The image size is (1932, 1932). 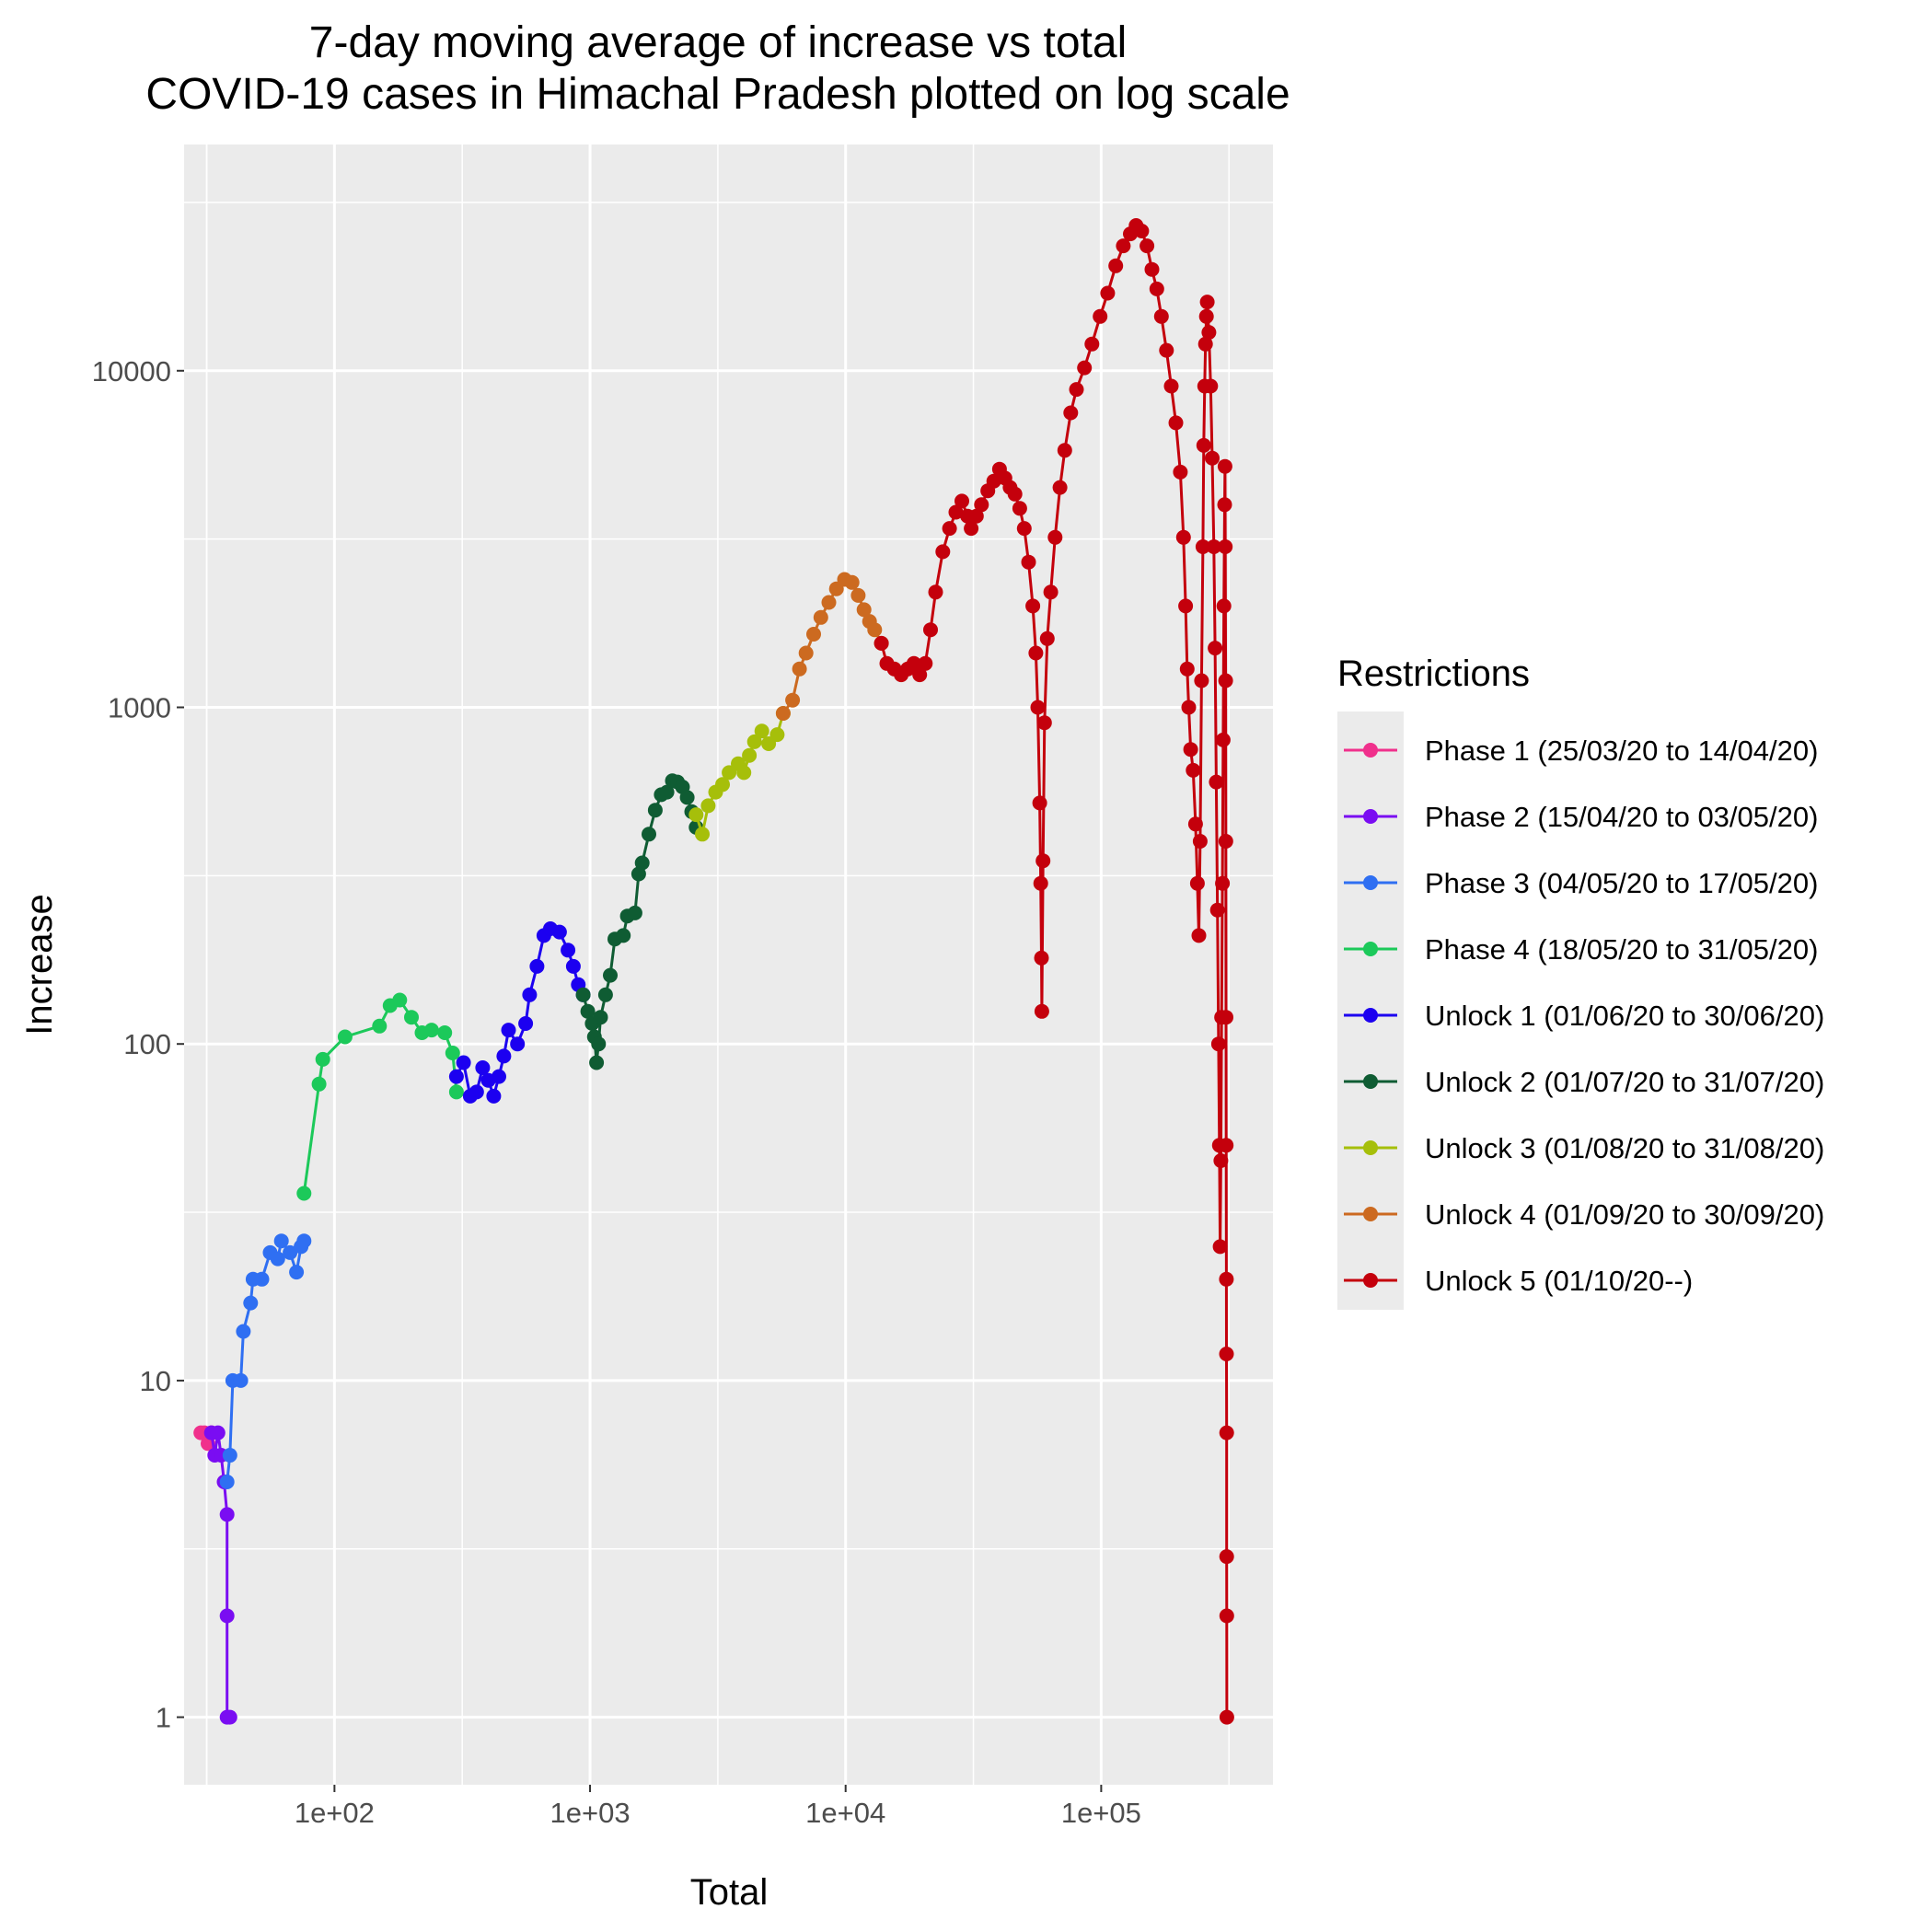 What do you see at coordinates (147, 1044) in the screenshot?
I see `y-tick-label: 100` at bounding box center [147, 1044].